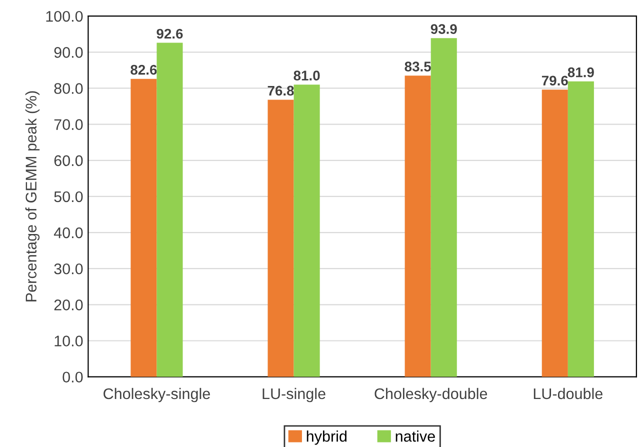  I want to click on legend-label: hybrid, so click(326, 437).